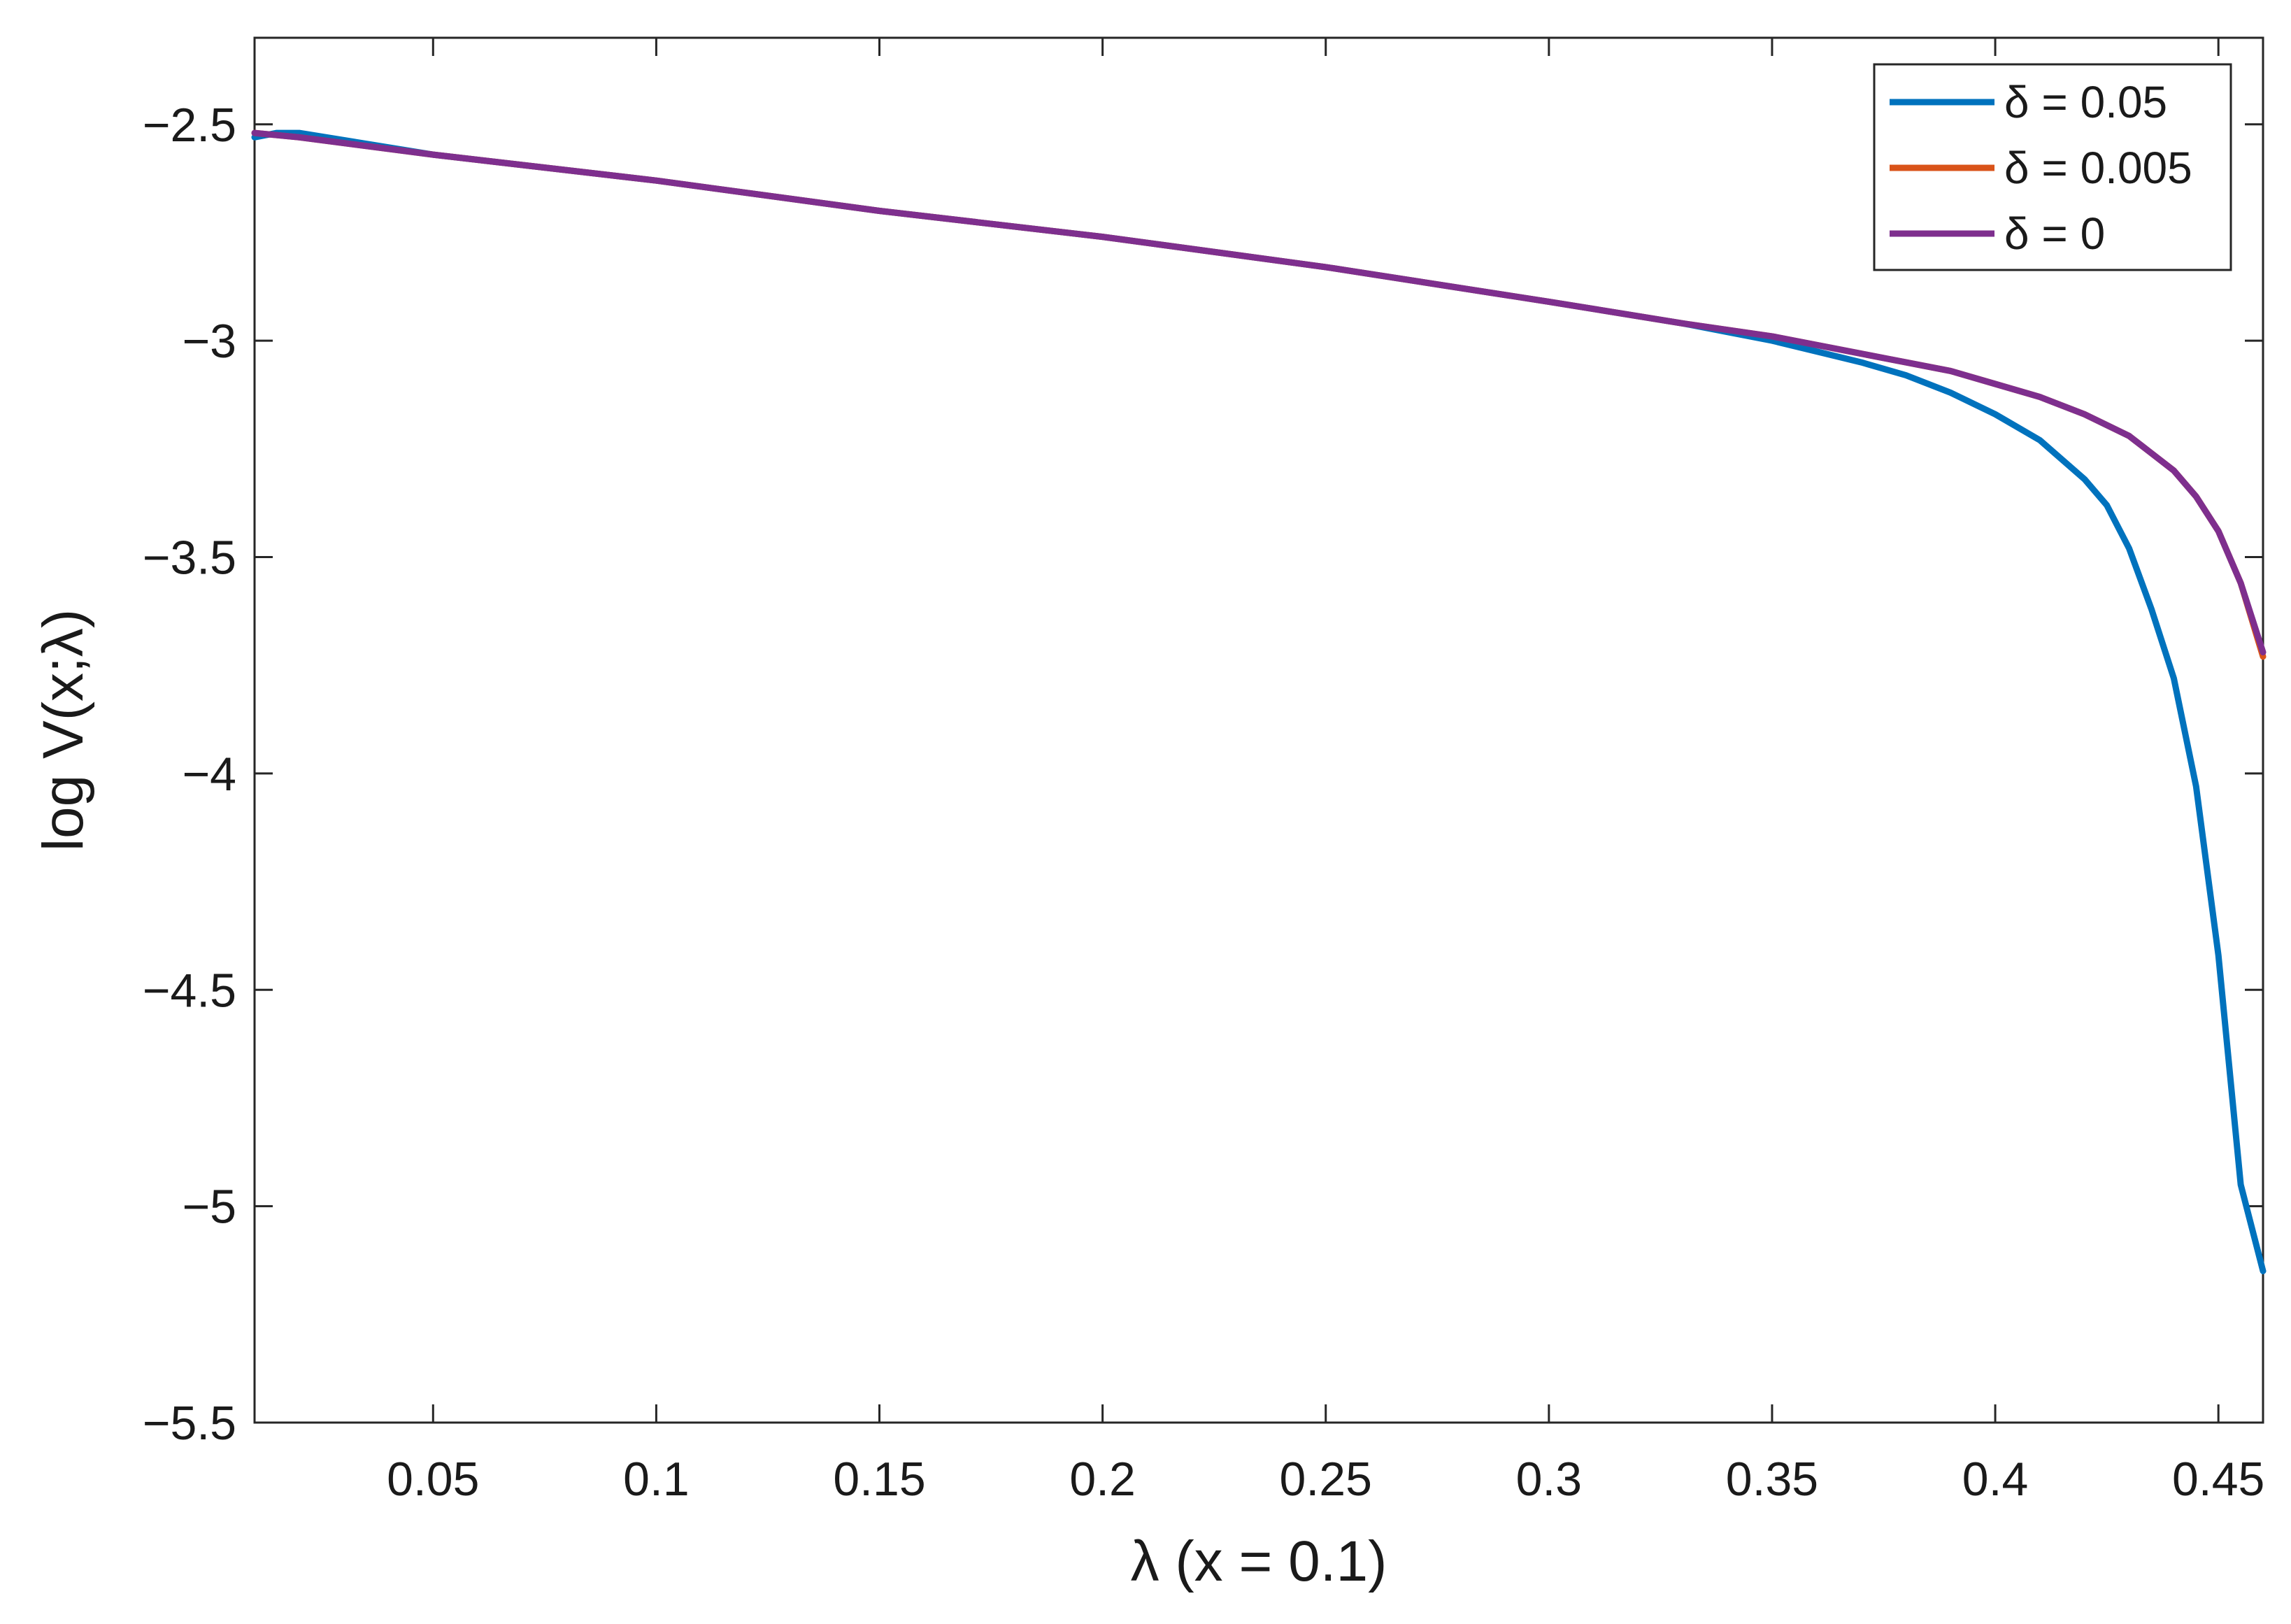 Image resolution: width=2291 pixels, height=1624 pixels. I want to click on y-tick-label: −2.5, so click(189, 126).